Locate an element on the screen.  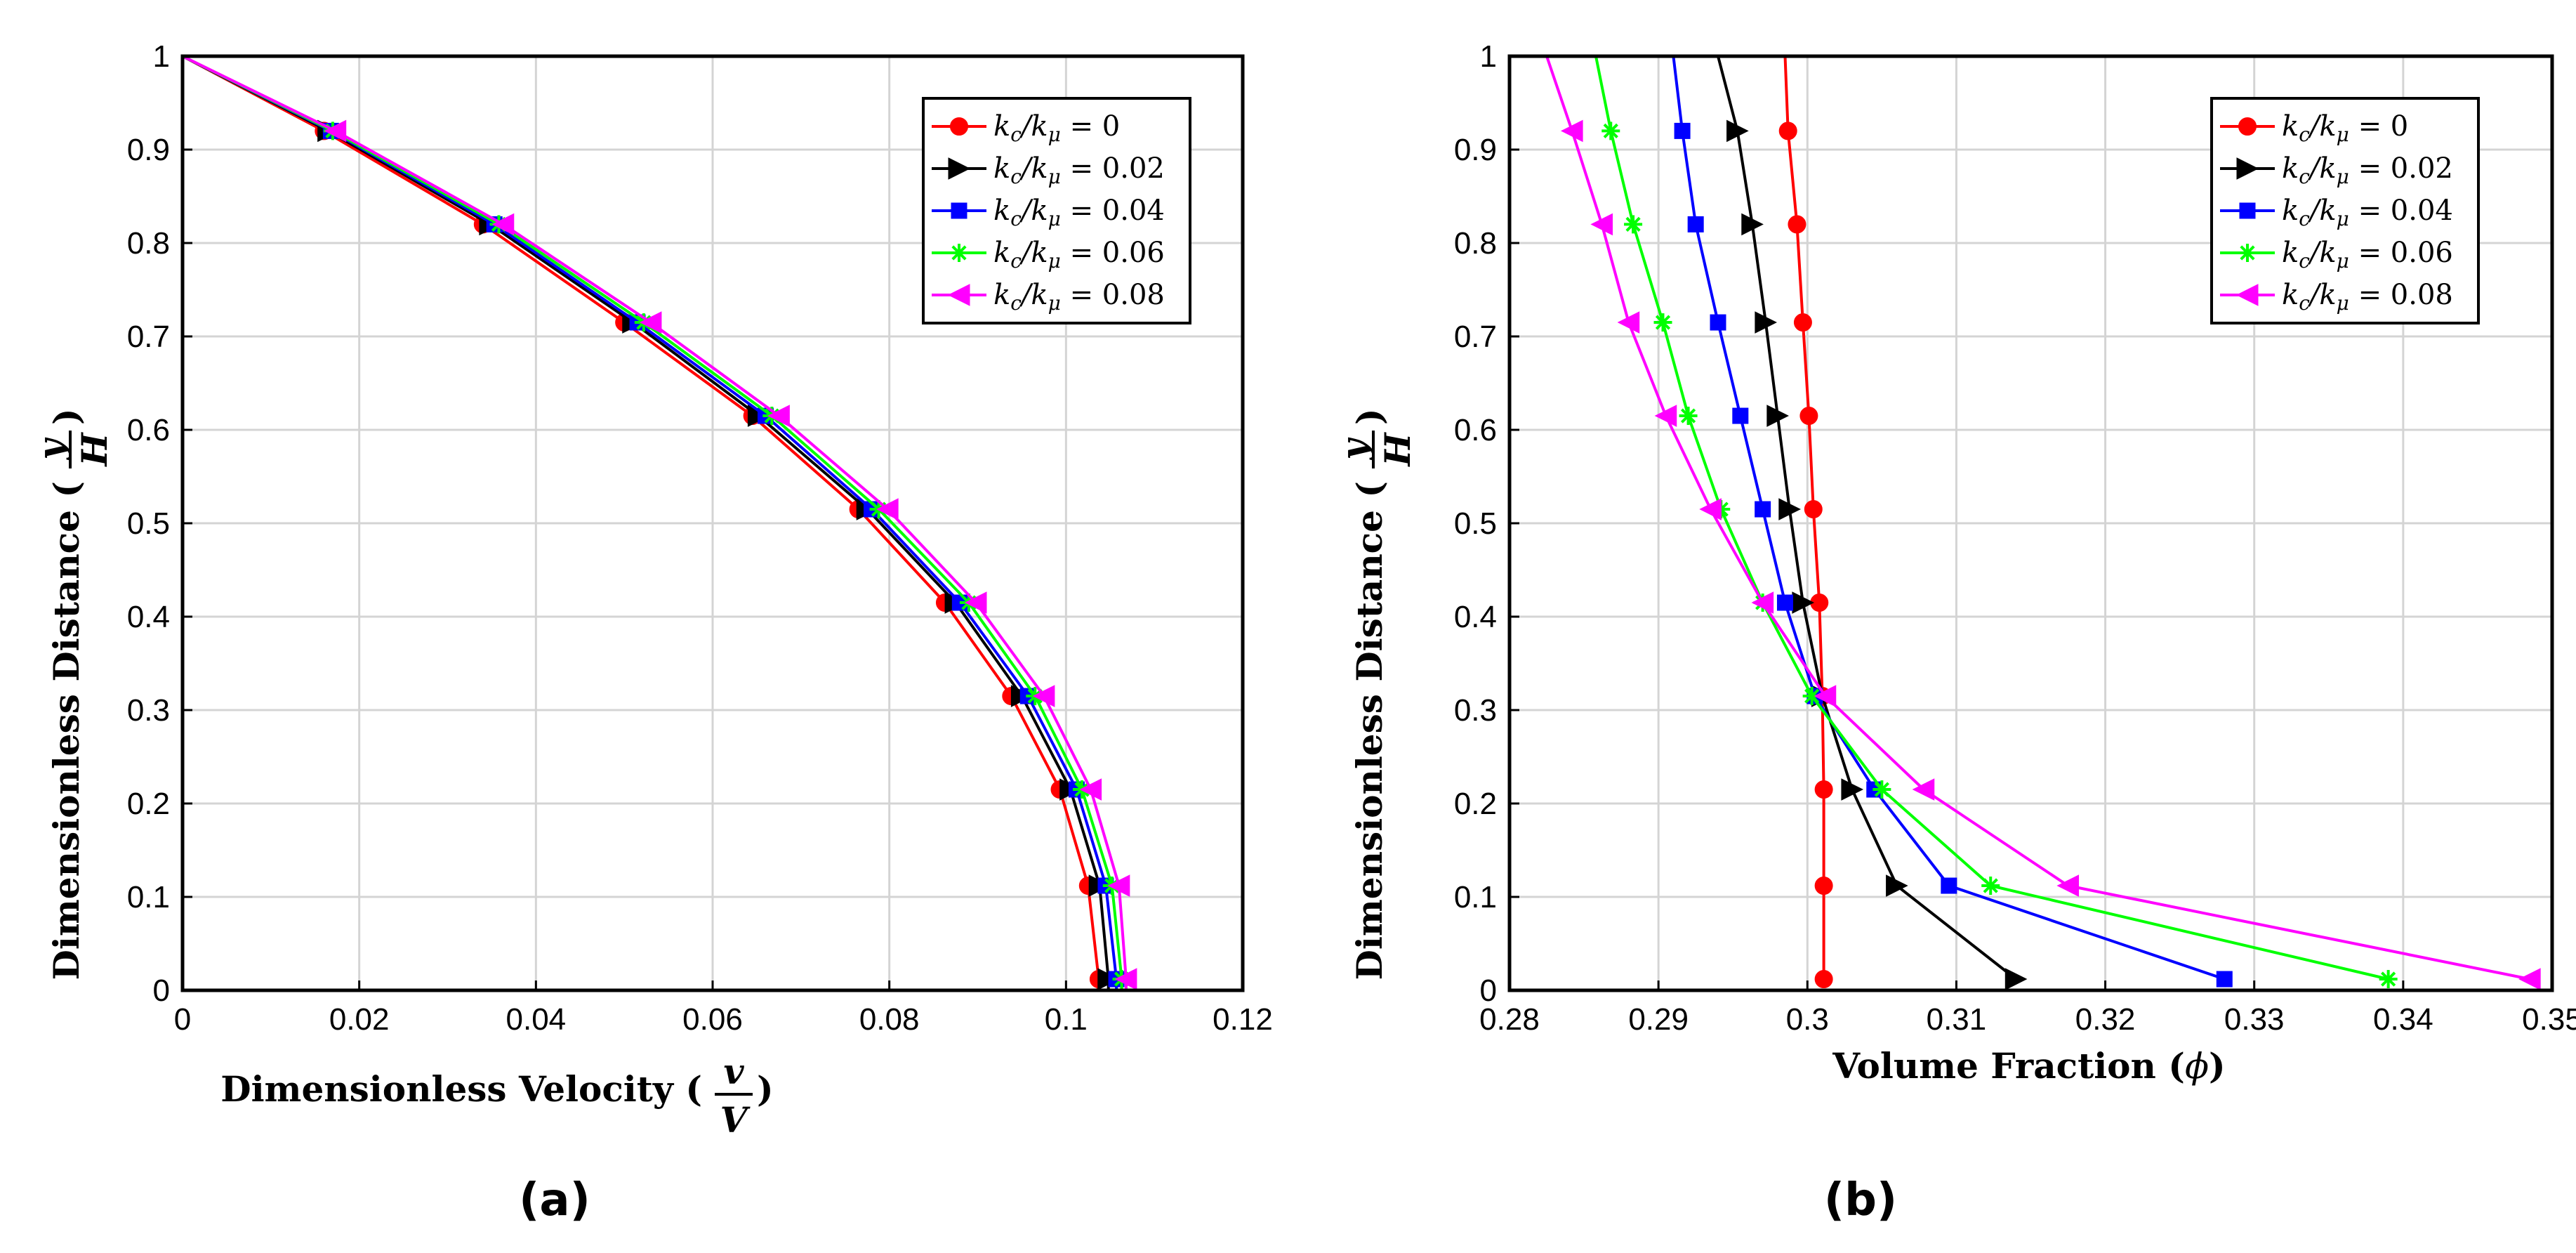
y-tick-label: 0.7 is located at coordinates (148, 337).